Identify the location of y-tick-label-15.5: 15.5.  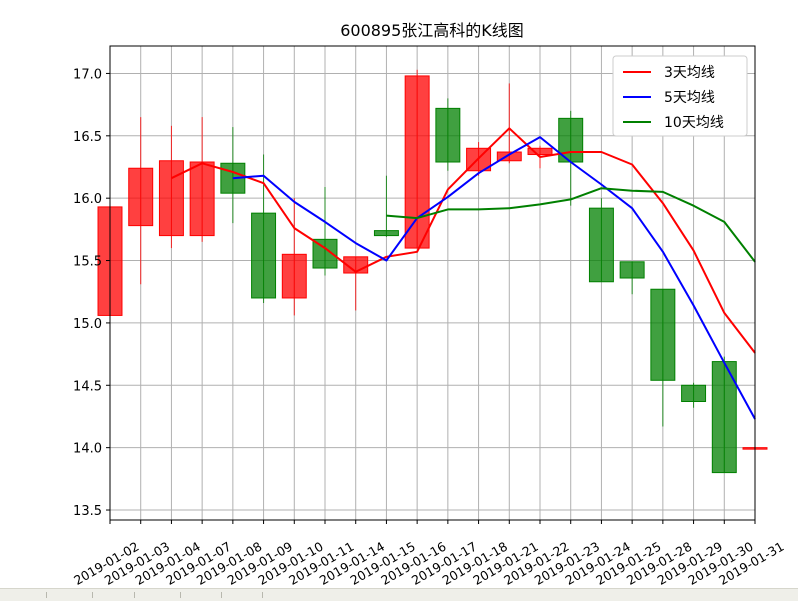
(87, 262).